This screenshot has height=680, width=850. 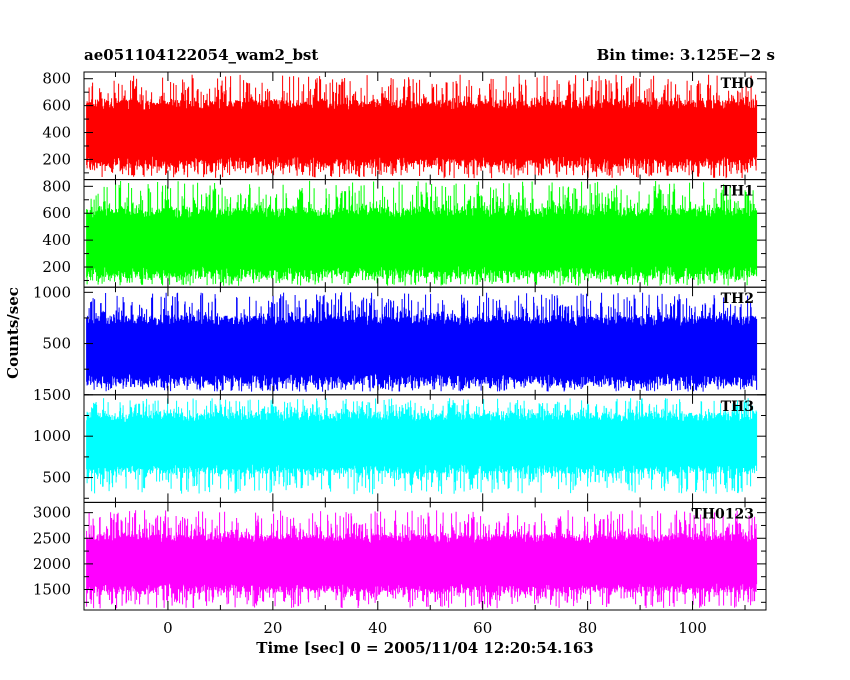 I want to click on x-tick-label: 60, so click(x=482, y=628).